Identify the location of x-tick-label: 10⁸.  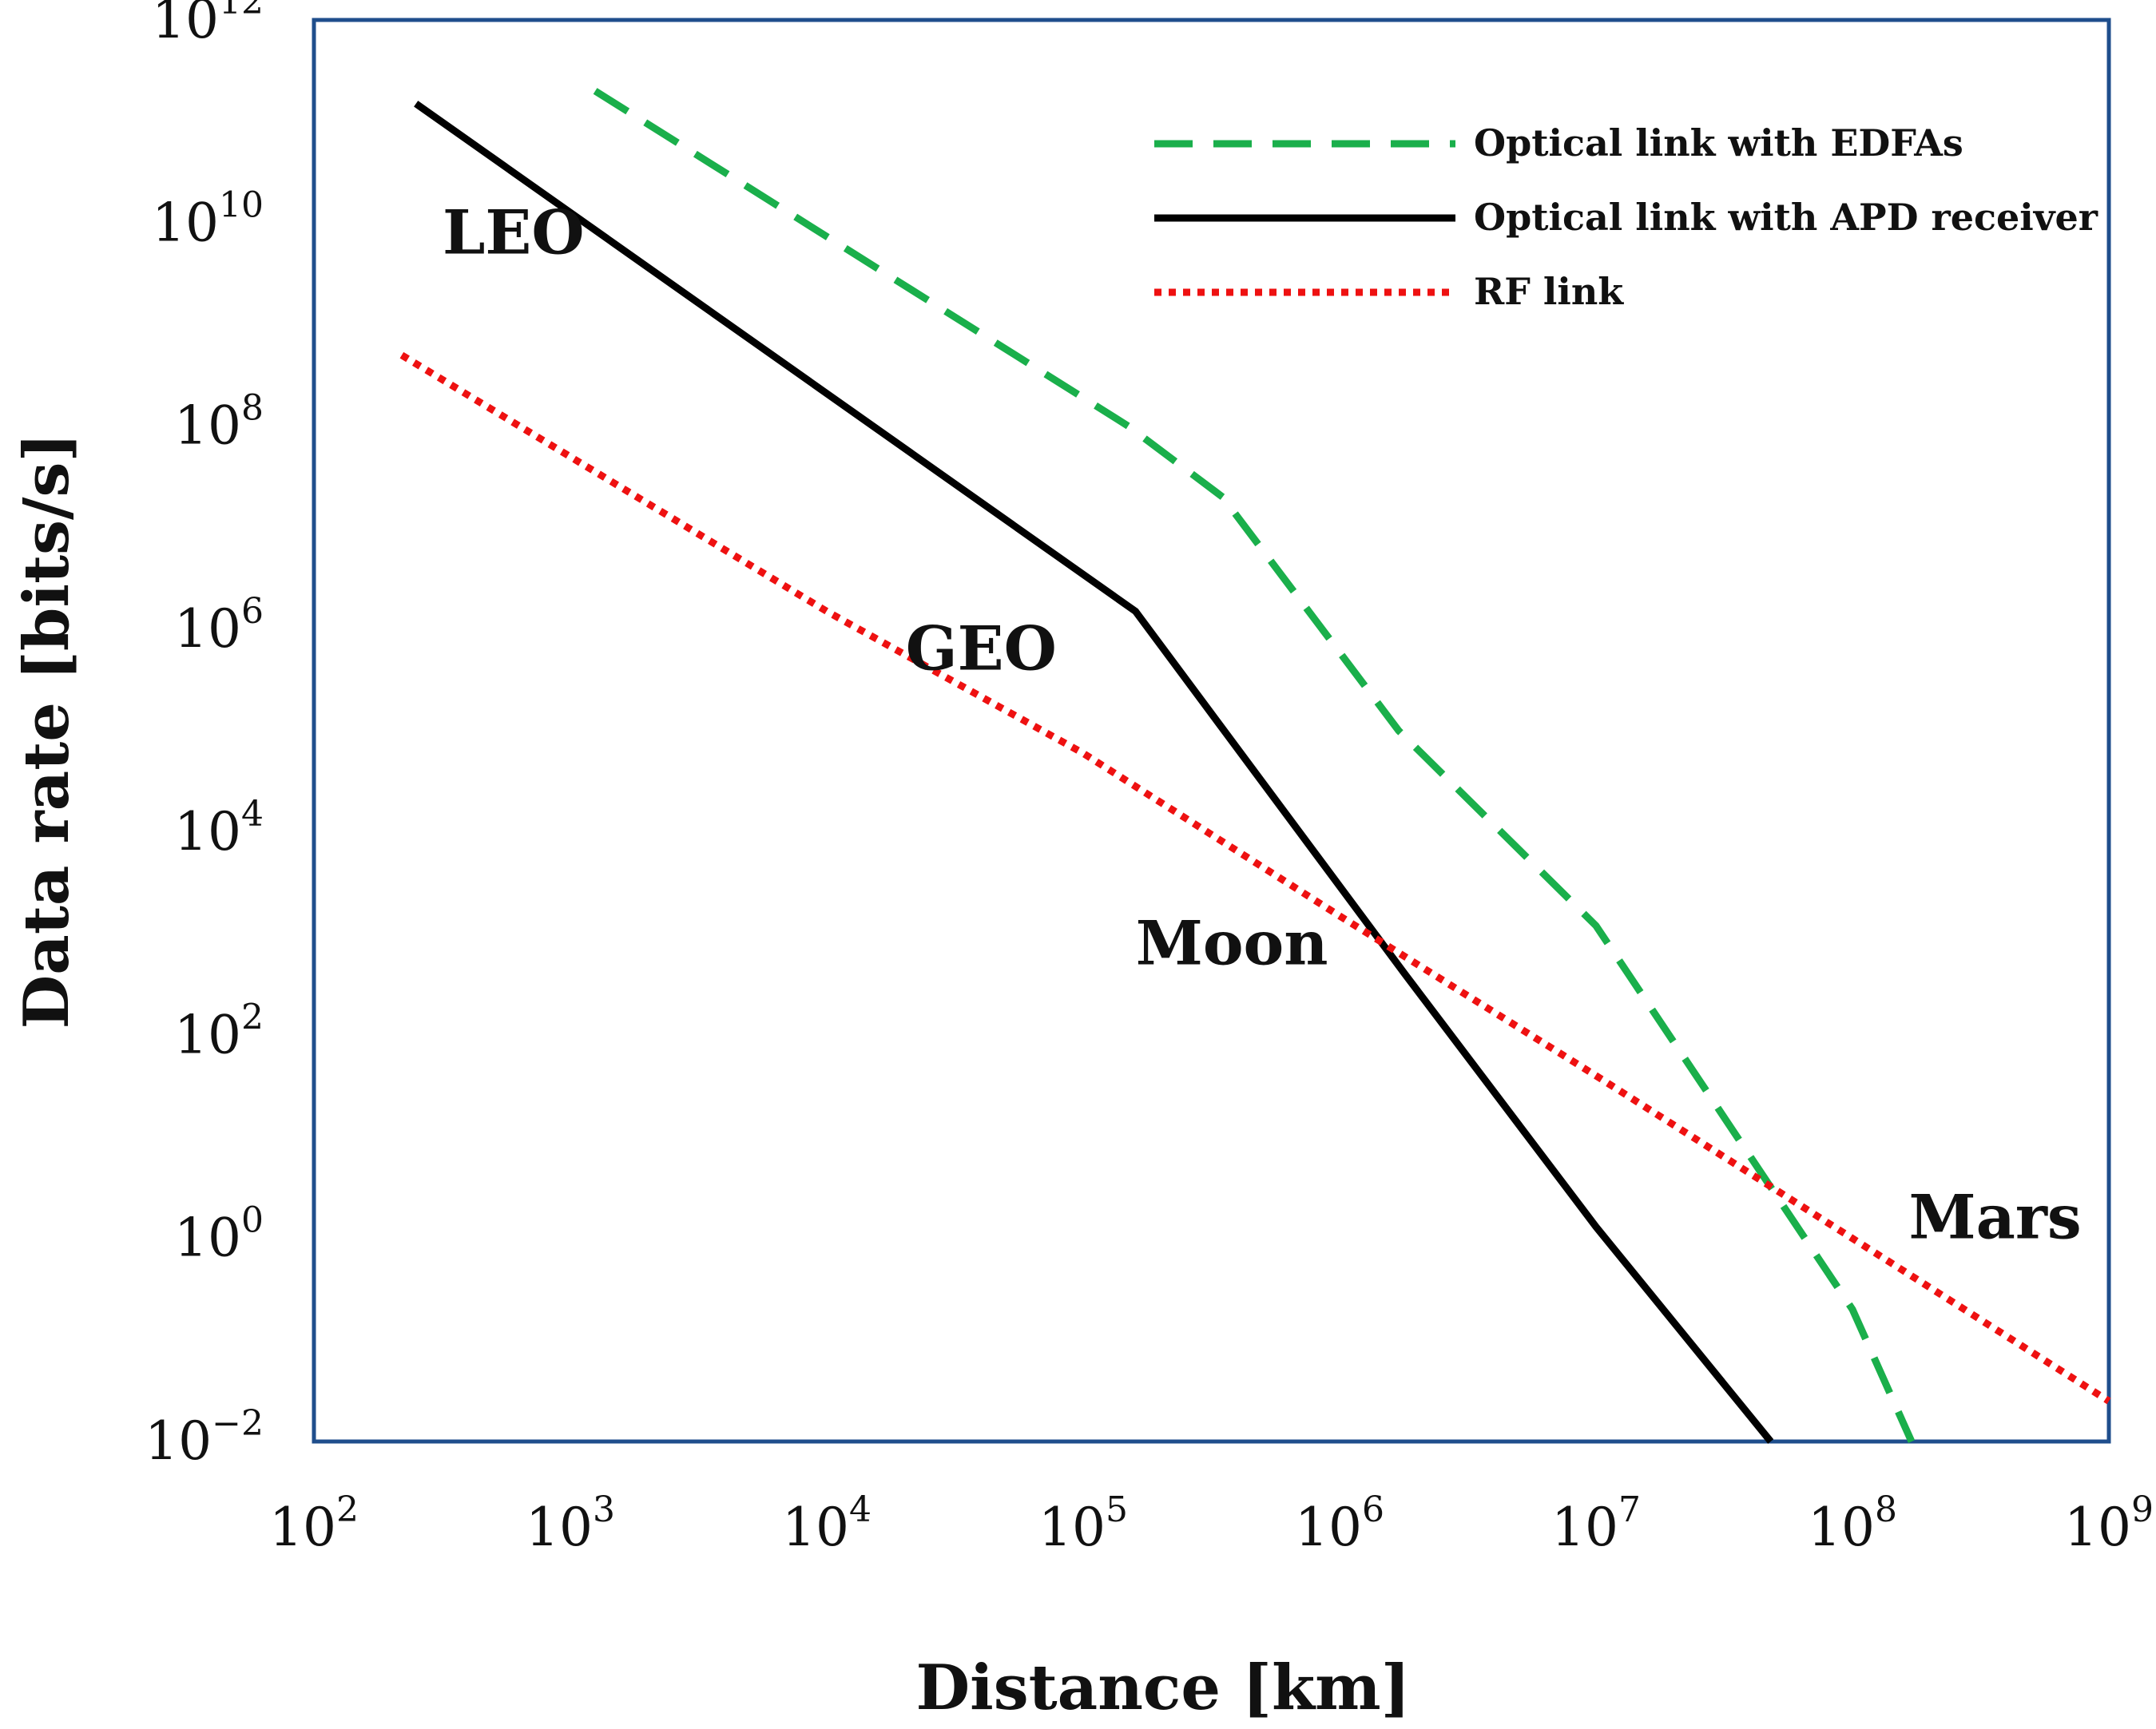
(1852, 1523).